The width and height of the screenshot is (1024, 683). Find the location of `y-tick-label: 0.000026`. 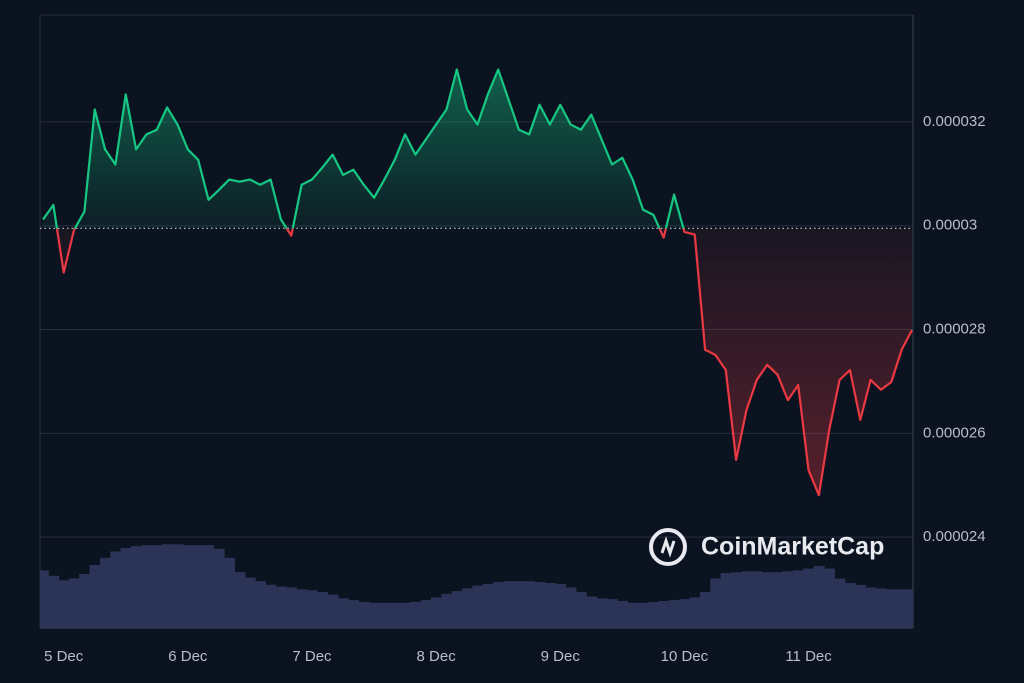

y-tick-label: 0.000026 is located at coordinates (954, 432).